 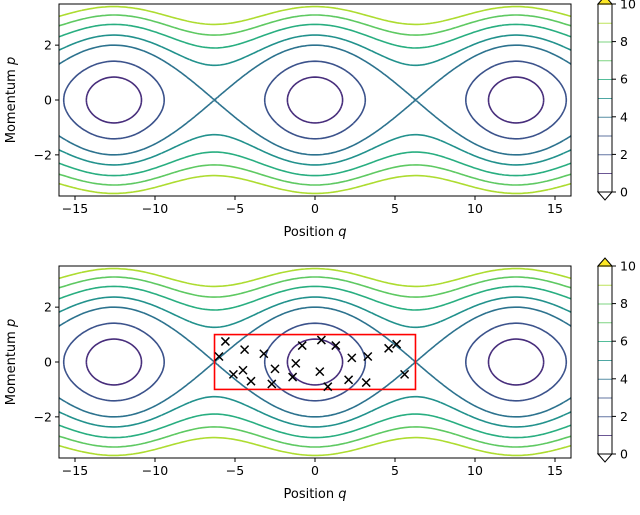 I want to click on region-box, so click(x=315, y=362).